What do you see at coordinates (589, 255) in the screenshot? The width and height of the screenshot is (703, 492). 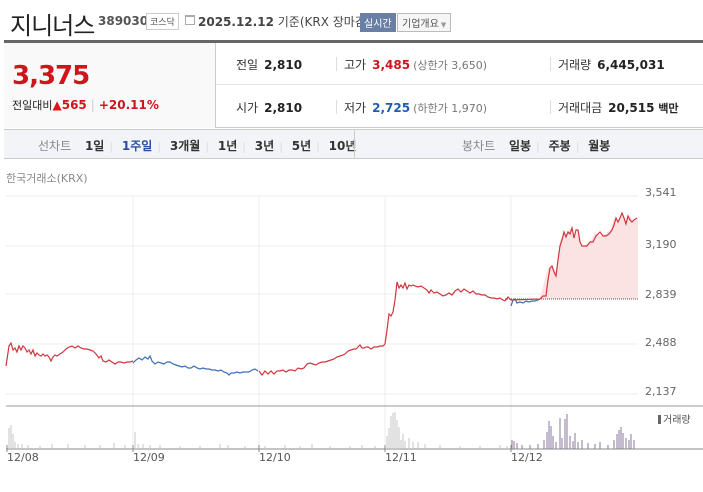 I see `gain-area` at bounding box center [589, 255].